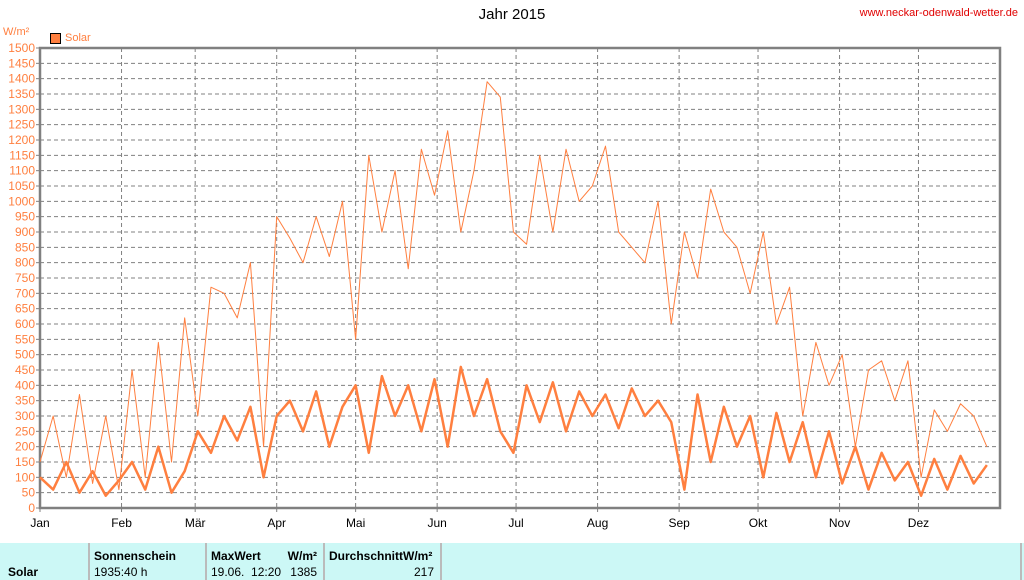 Image resolution: width=1024 pixels, height=580 pixels. What do you see at coordinates (21, 140) in the screenshot?
I see `y-tick-label: 1200` at bounding box center [21, 140].